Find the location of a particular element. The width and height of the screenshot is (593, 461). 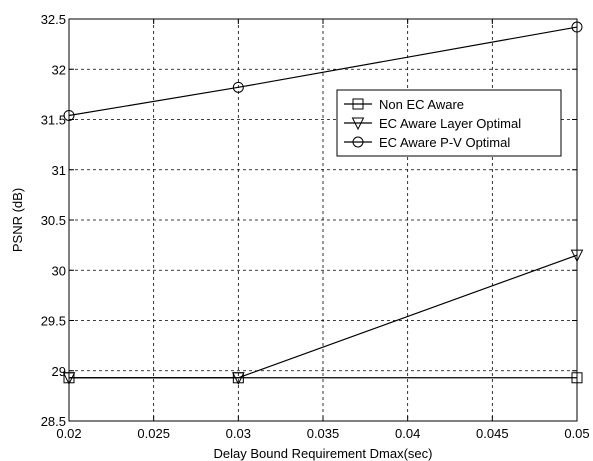

x-tick-label: 0.045 is located at coordinates (492, 433).